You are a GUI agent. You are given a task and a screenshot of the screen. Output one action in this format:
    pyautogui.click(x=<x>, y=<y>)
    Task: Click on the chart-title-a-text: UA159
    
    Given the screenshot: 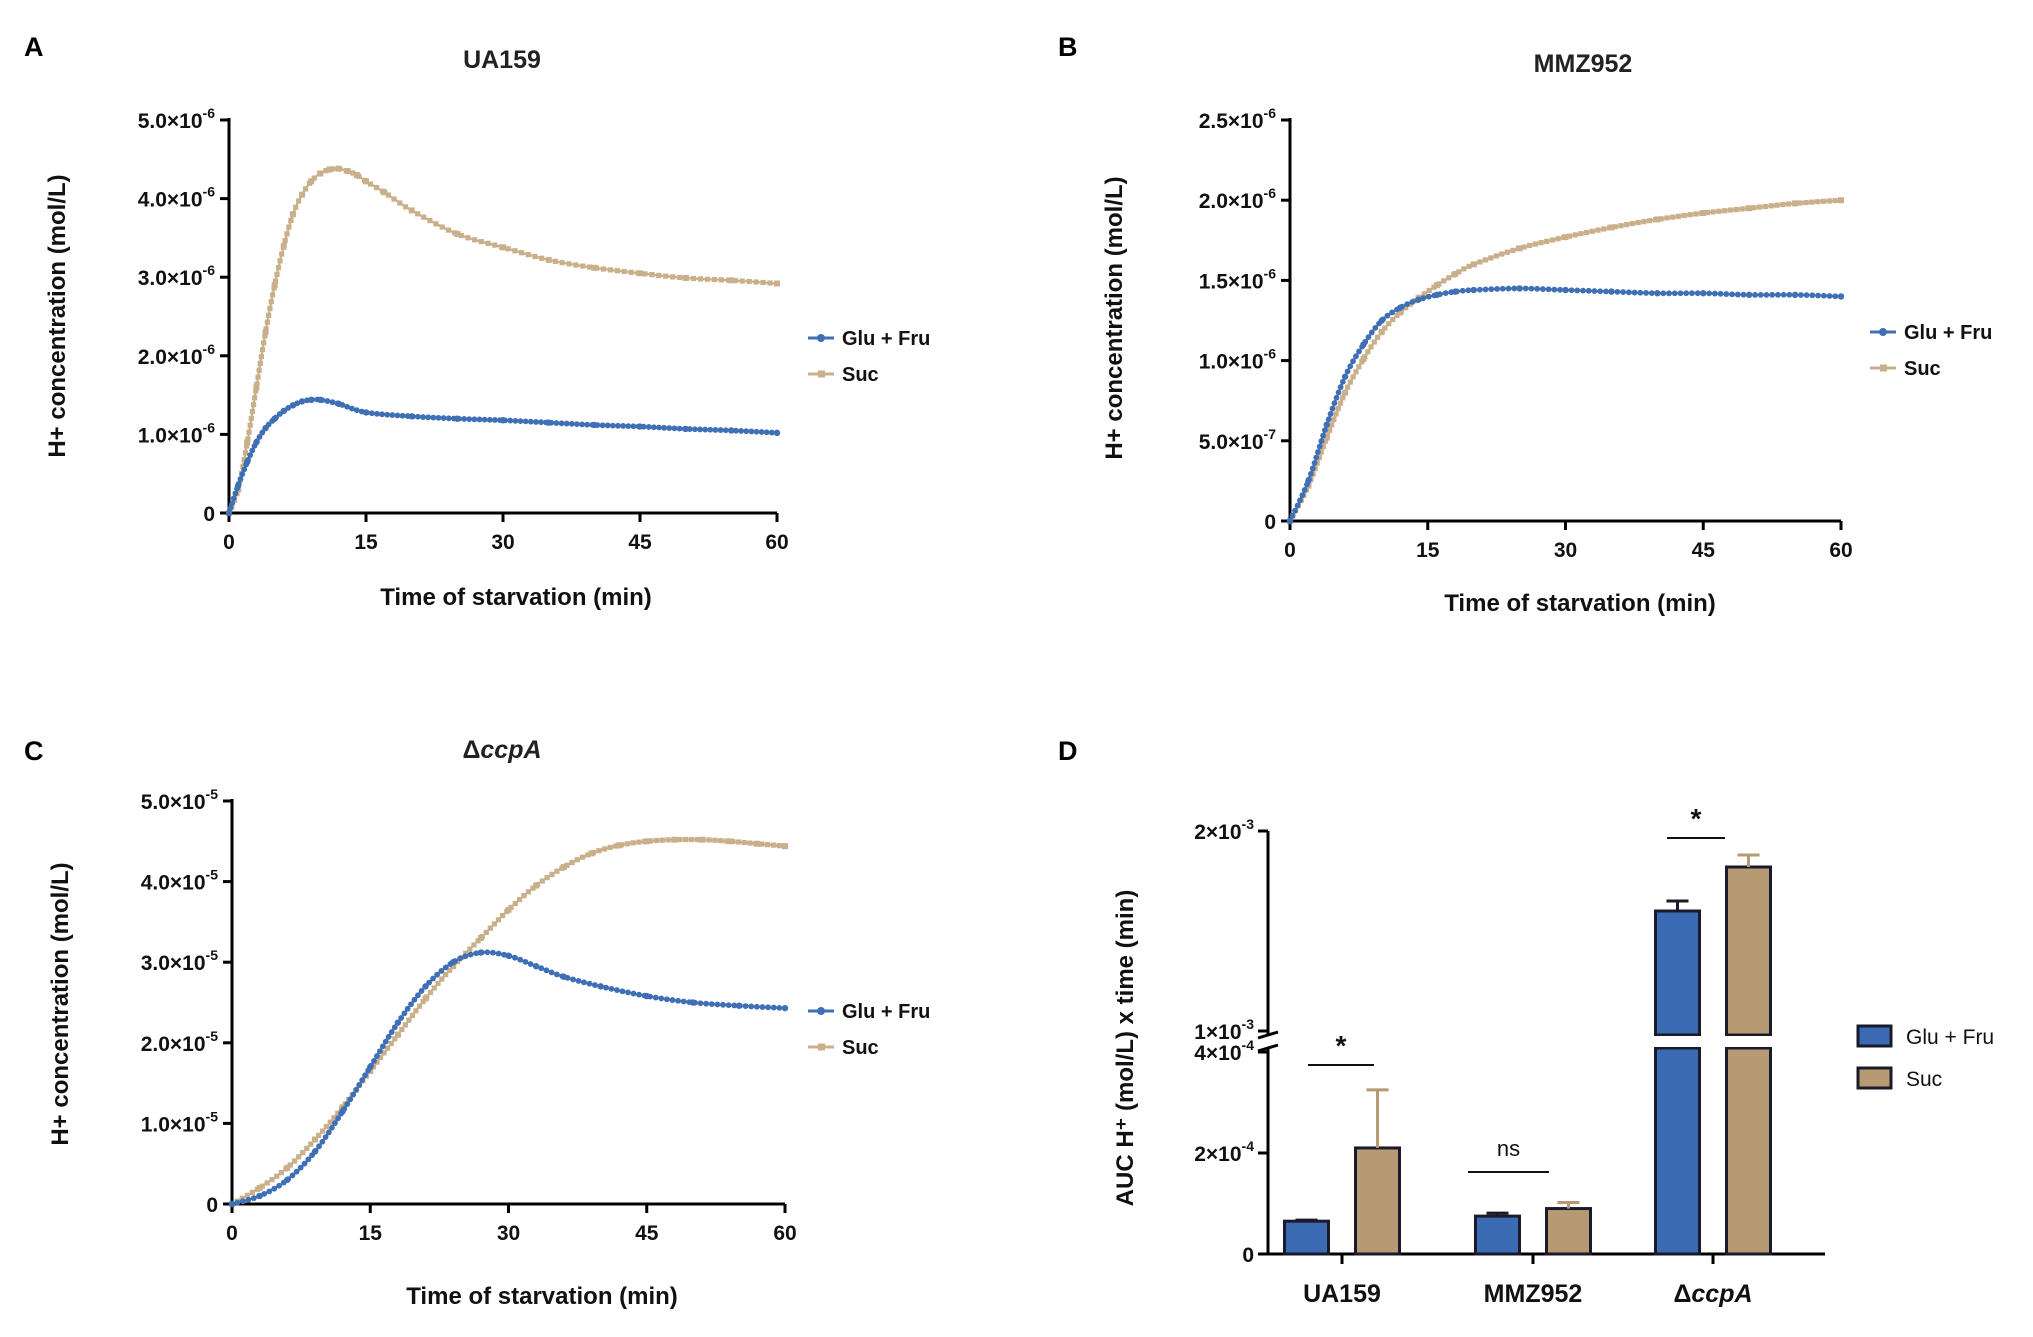 What is the action you would take?
    pyautogui.click(x=502, y=60)
    